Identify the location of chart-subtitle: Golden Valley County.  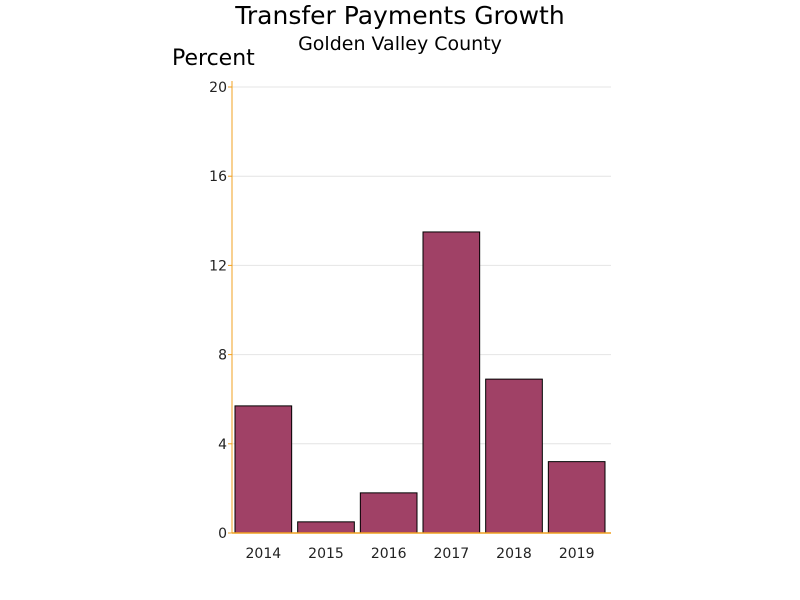
(400, 44).